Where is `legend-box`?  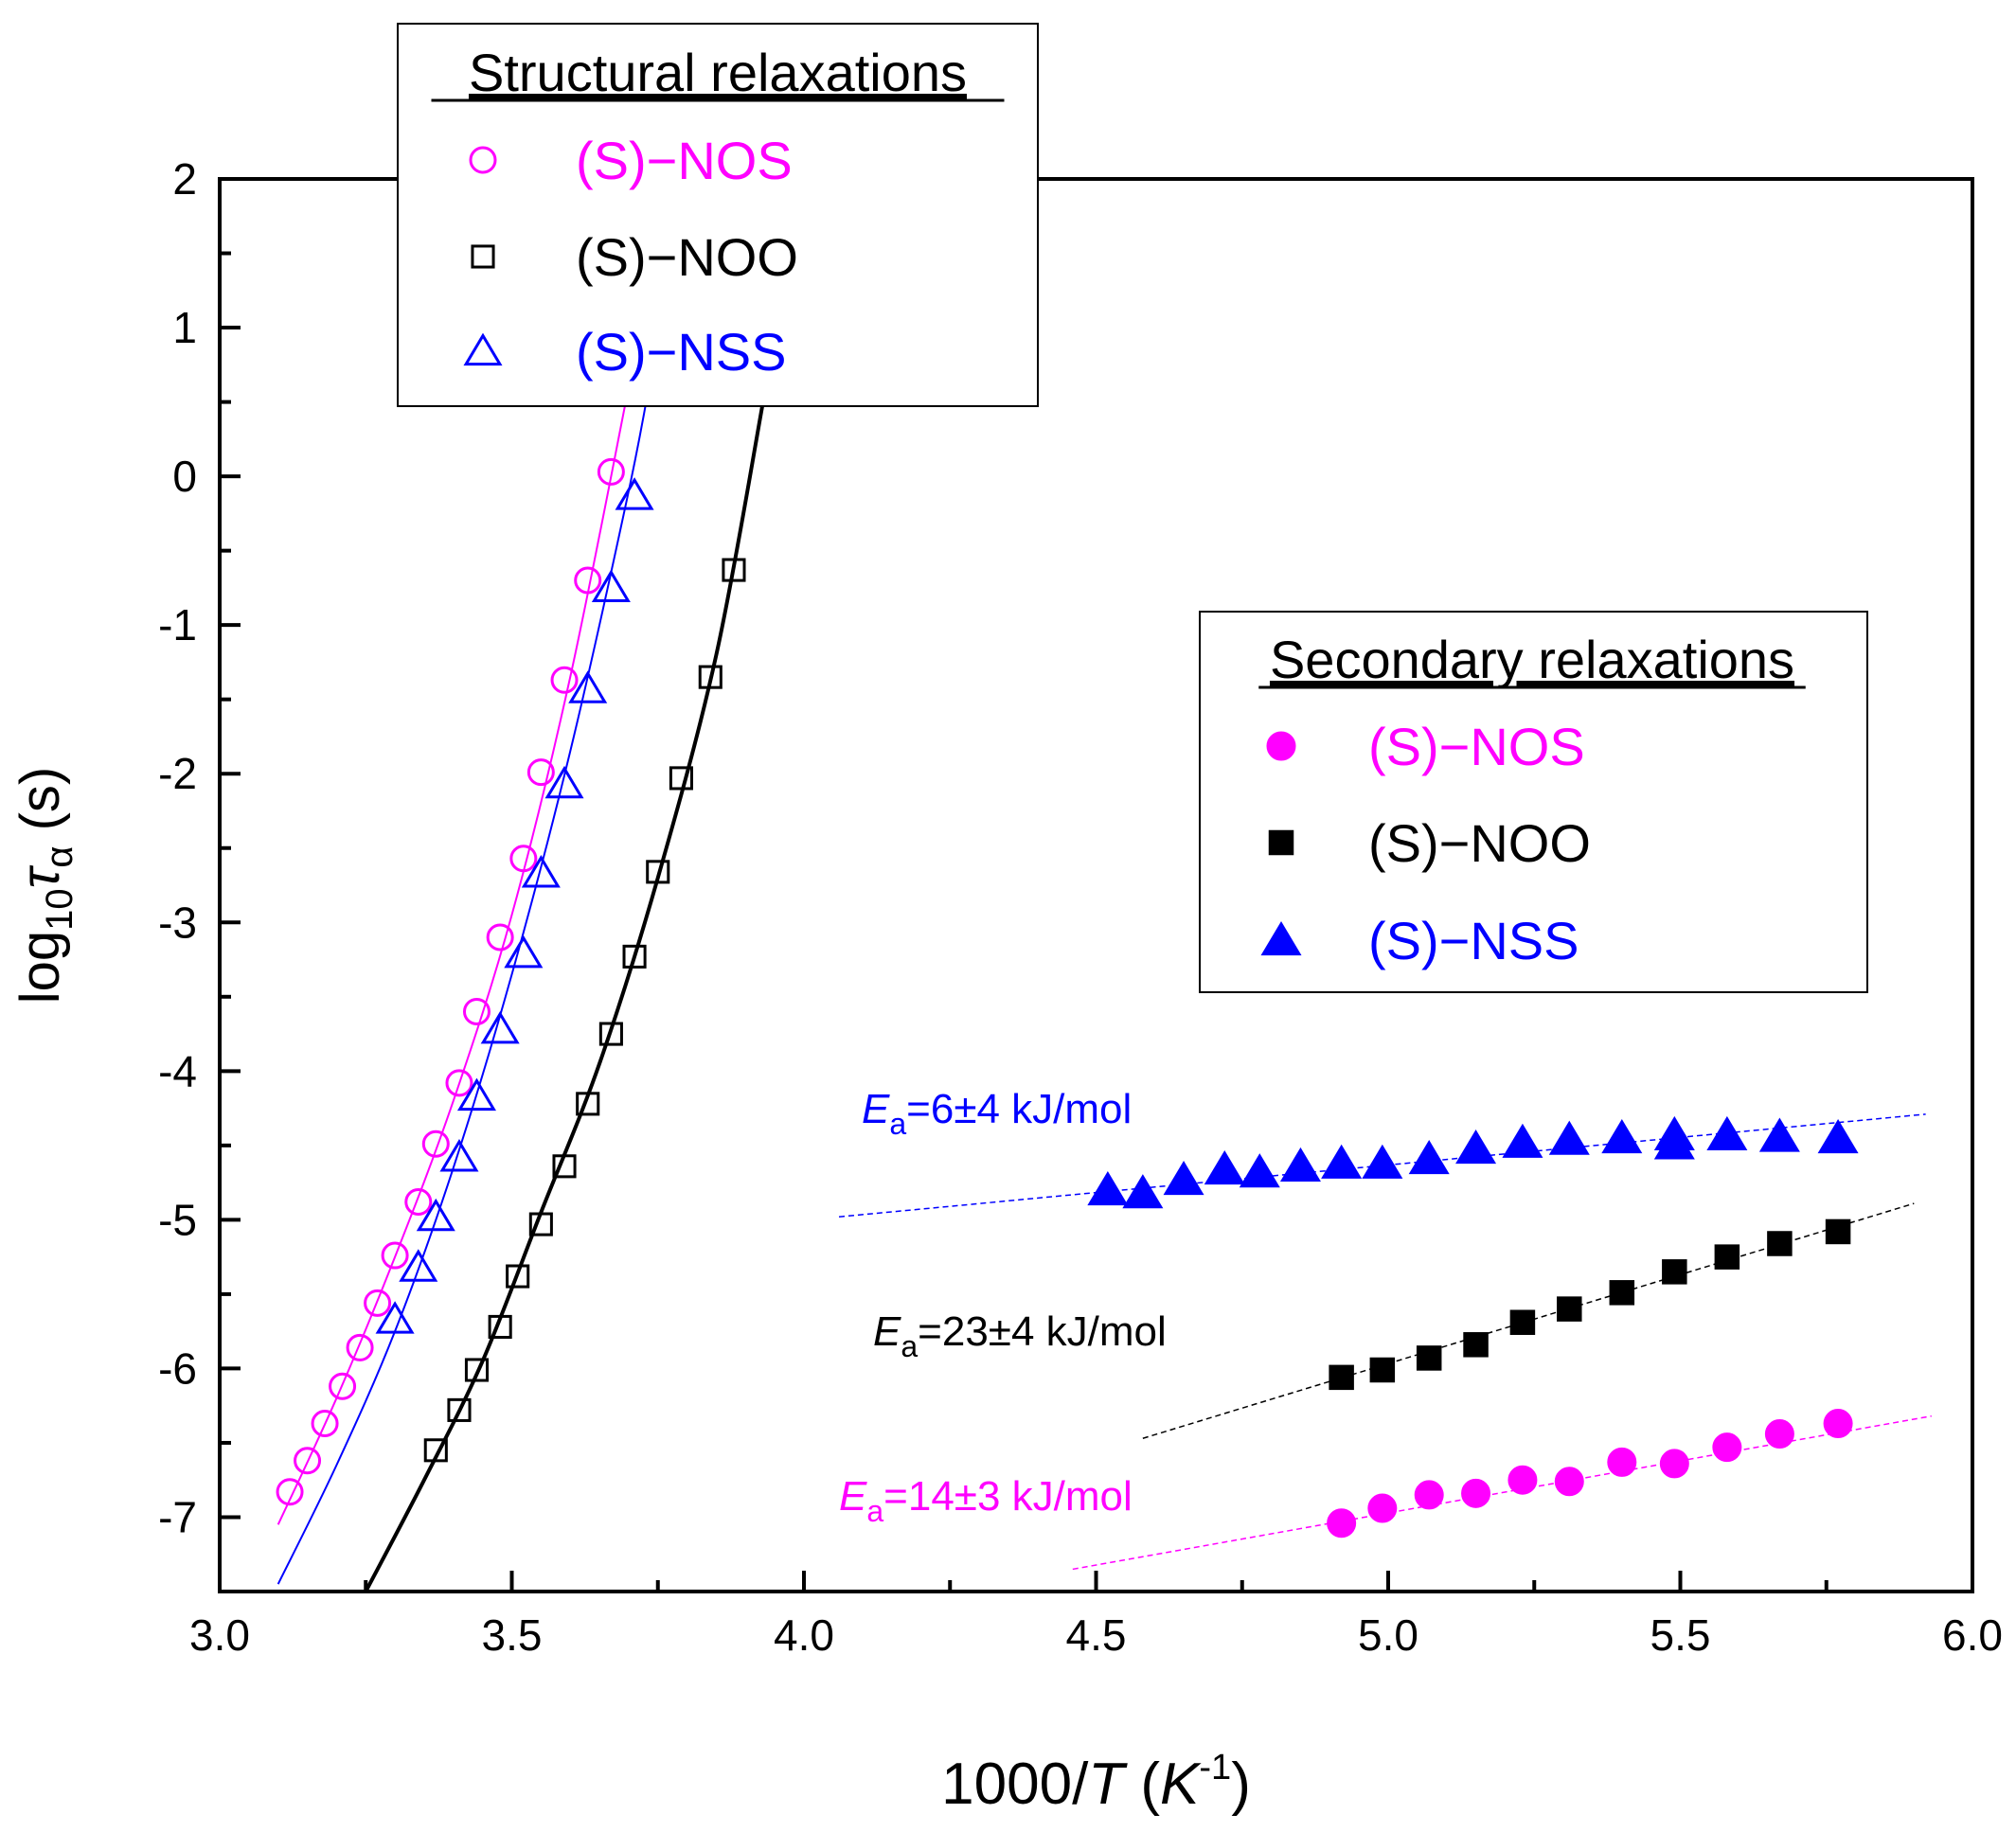
legend-box is located at coordinates (1533, 802).